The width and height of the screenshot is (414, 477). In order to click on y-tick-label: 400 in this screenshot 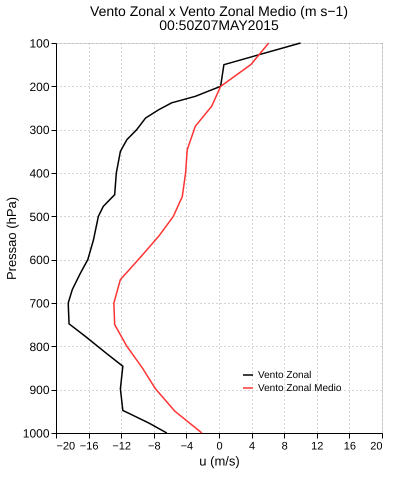, I will do `click(39, 173)`.